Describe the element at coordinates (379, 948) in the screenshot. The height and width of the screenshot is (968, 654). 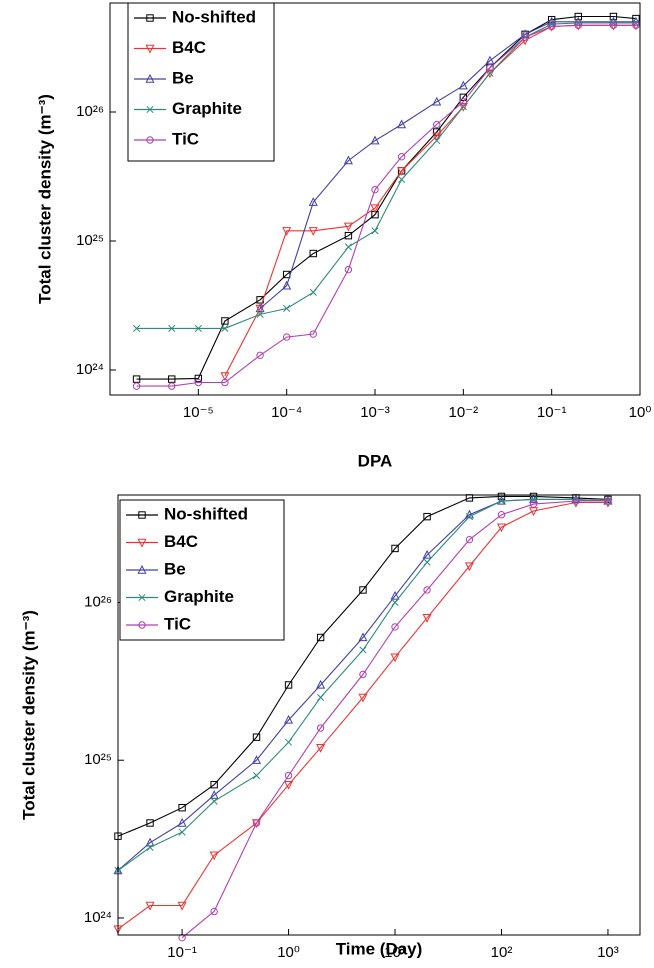
I see `x-axis-title: Time (Day)` at that location.